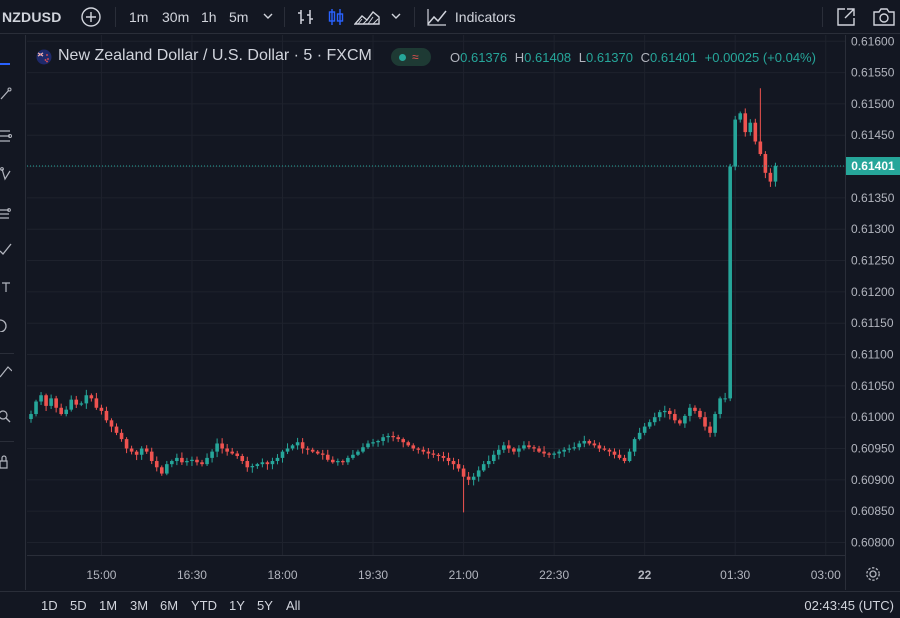 This screenshot has width=900, height=618. Describe the element at coordinates (5, 325) in the screenshot. I see `emoji-tool-icon` at that location.